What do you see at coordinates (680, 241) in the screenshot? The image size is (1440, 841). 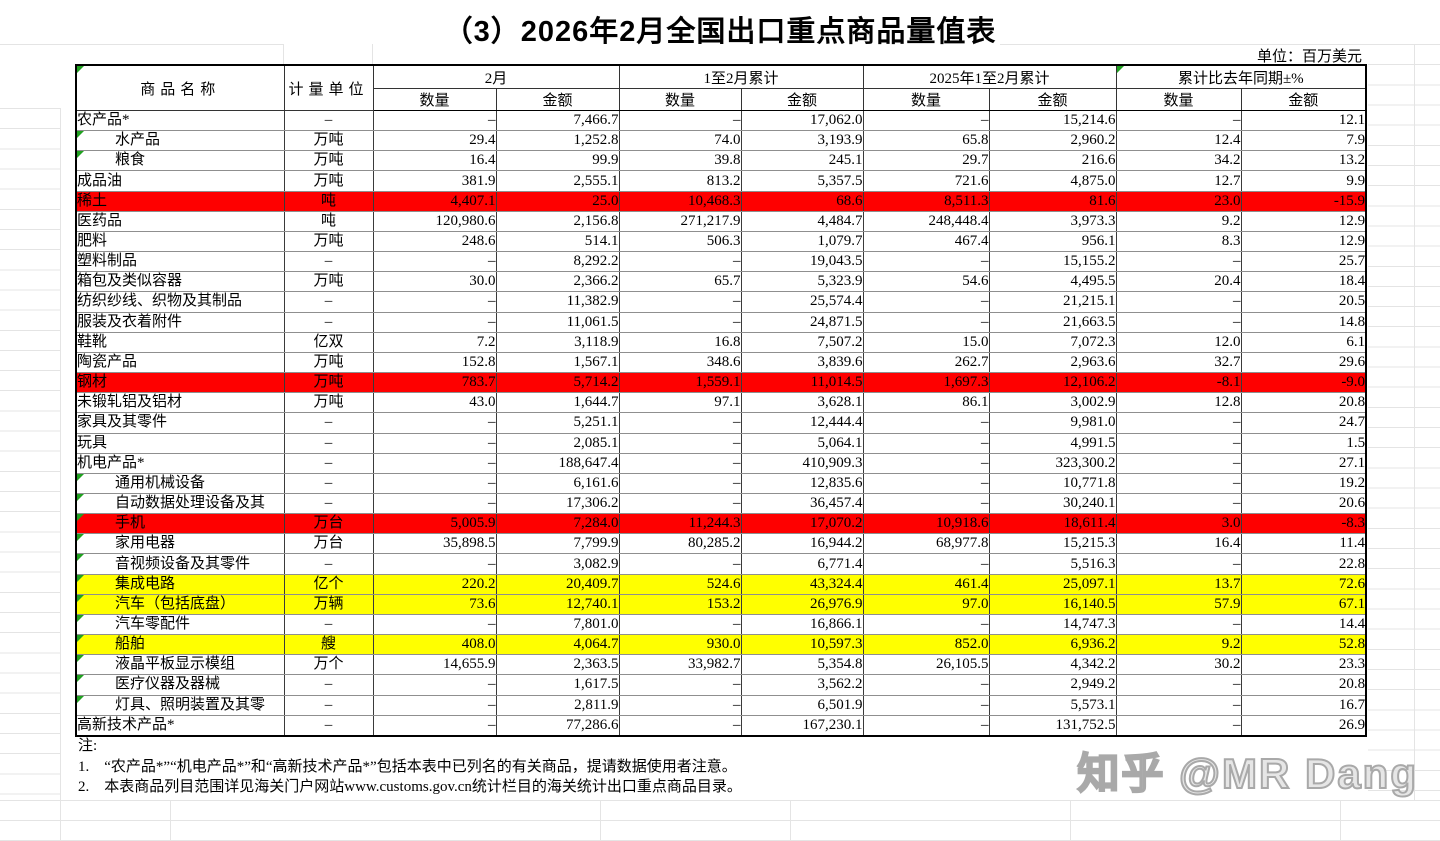 I see `value-cell: 506.3` at bounding box center [680, 241].